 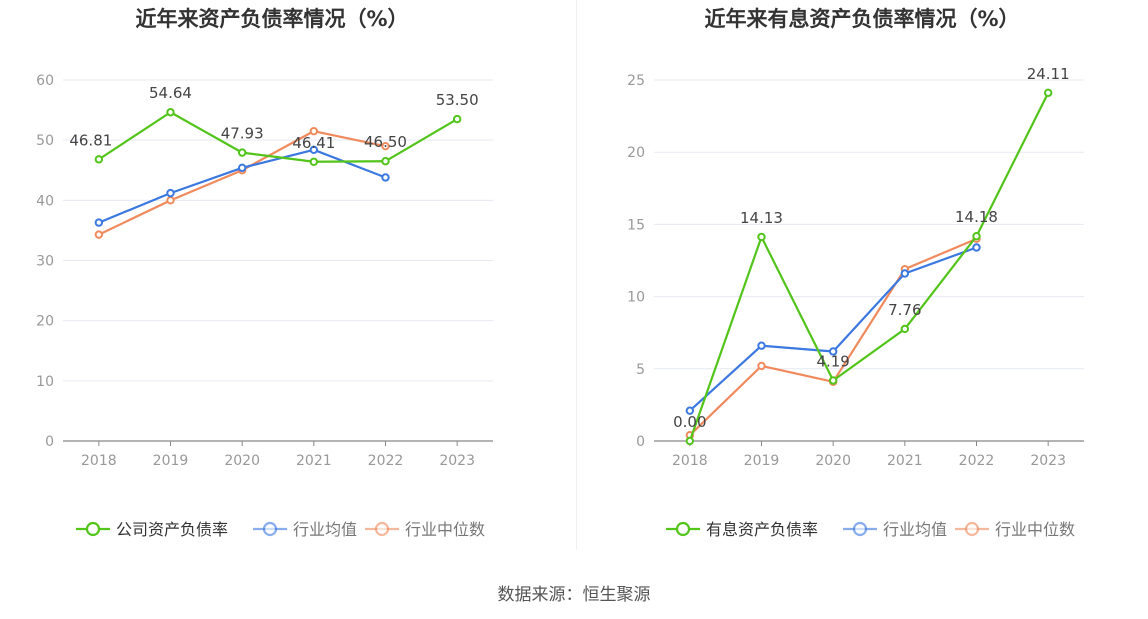 I want to click on data-label: 14.18, so click(x=976, y=217).